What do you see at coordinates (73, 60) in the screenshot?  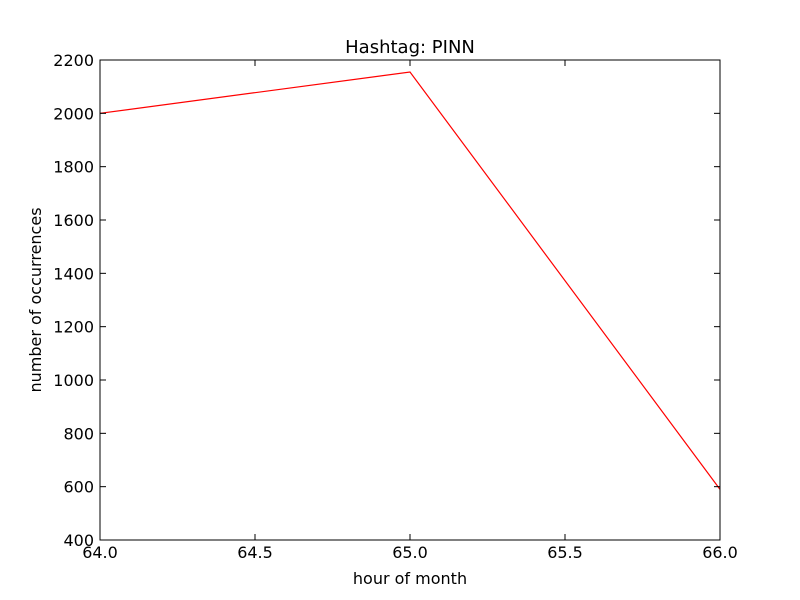 I see `y-tick-label: 2200` at bounding box center [73, 60].